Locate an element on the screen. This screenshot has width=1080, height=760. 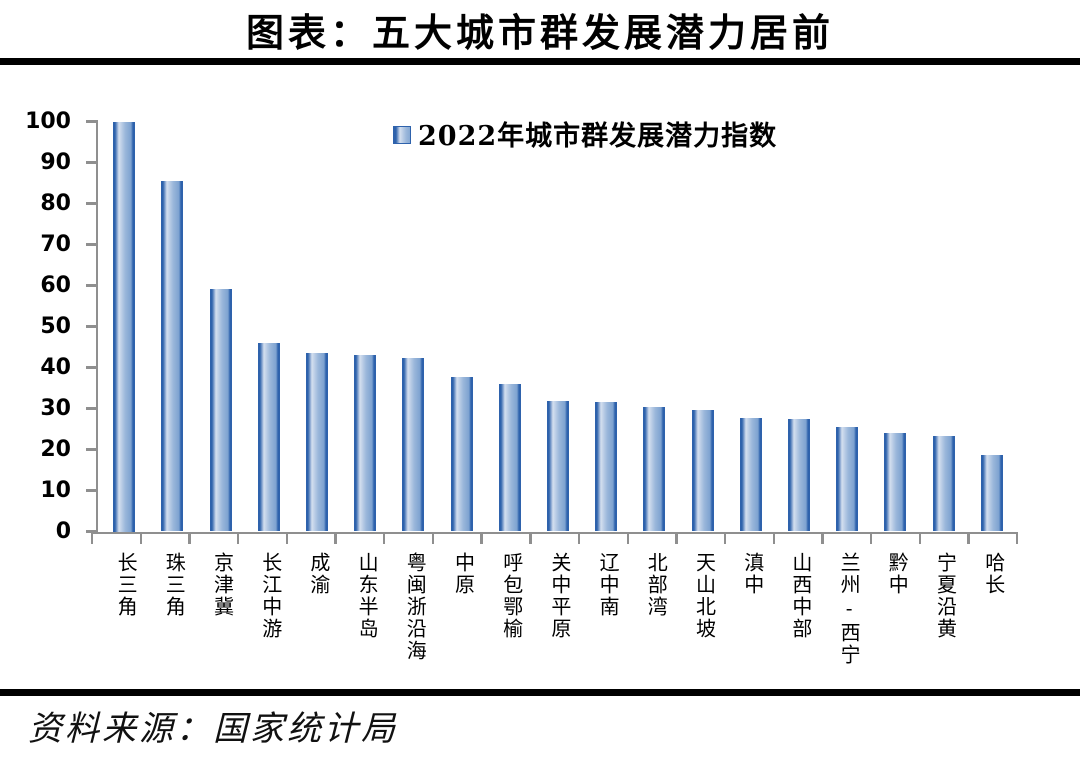
x-axis-label: 关中平原 is located at coordinates (559, 596).